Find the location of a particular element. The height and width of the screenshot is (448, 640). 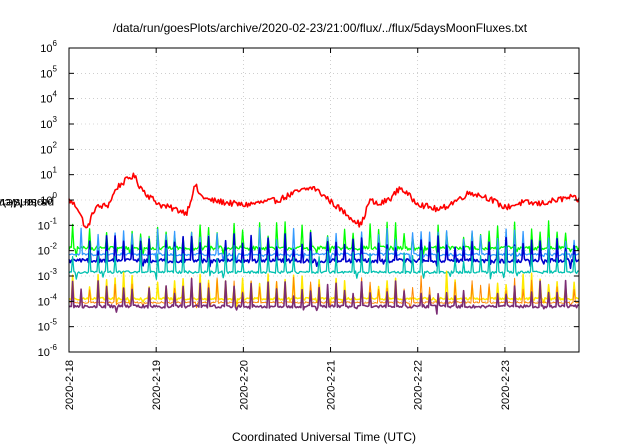

y-tick-label: 10⁶ is located at coordinates (48, 47).